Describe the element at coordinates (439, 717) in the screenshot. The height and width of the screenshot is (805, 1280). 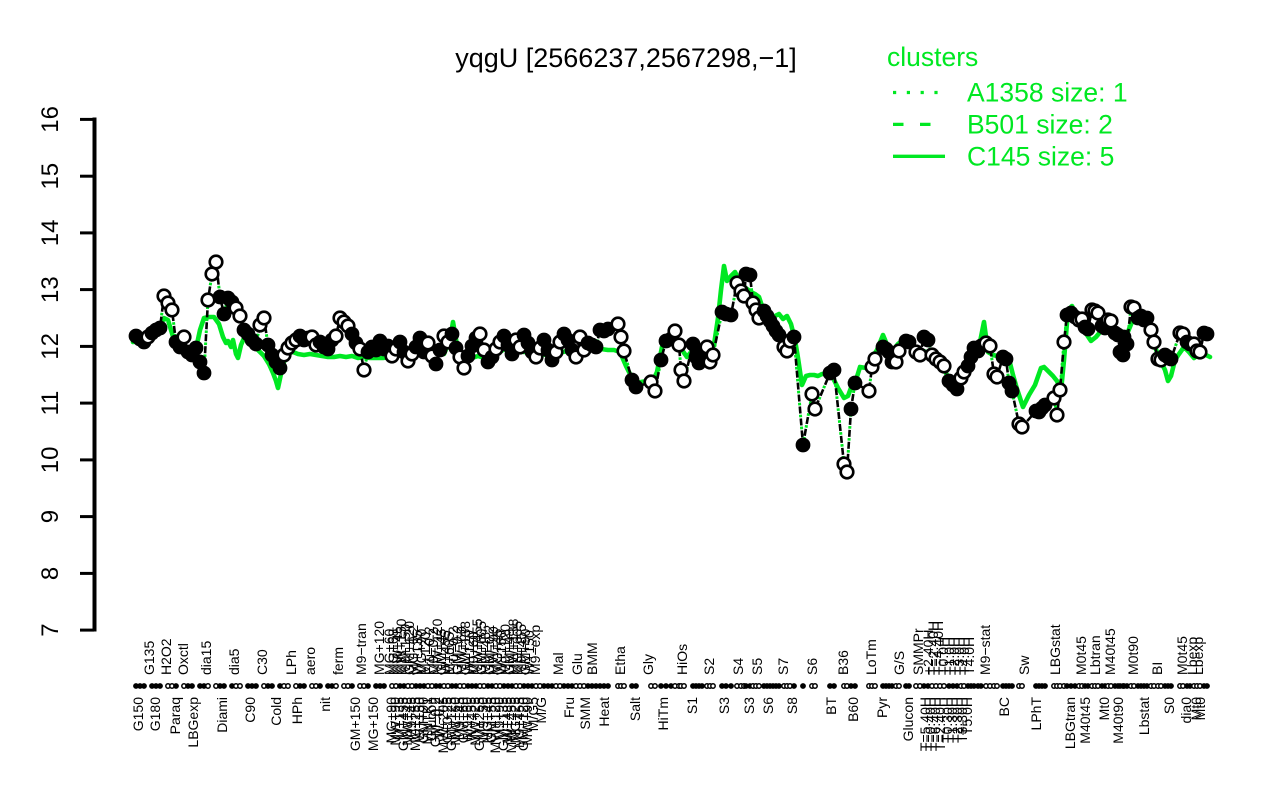
I see `svg-text: W−0.2` at that location.